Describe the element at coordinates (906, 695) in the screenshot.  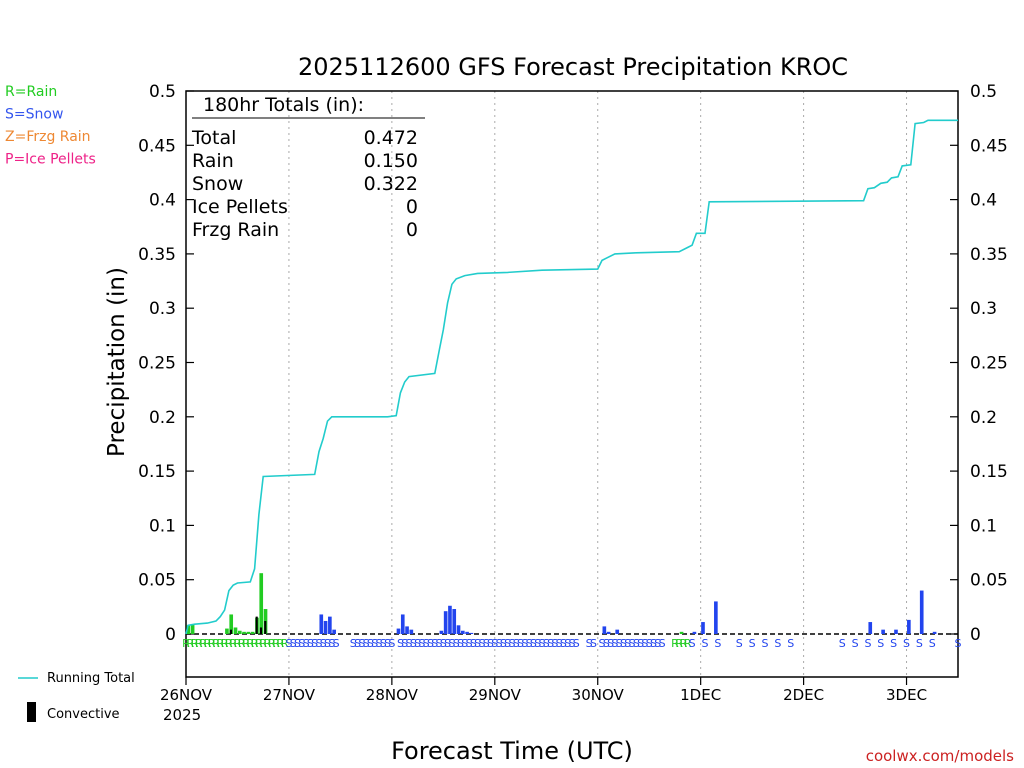
I see `x-tick-label-7: 3DEC` at that location.